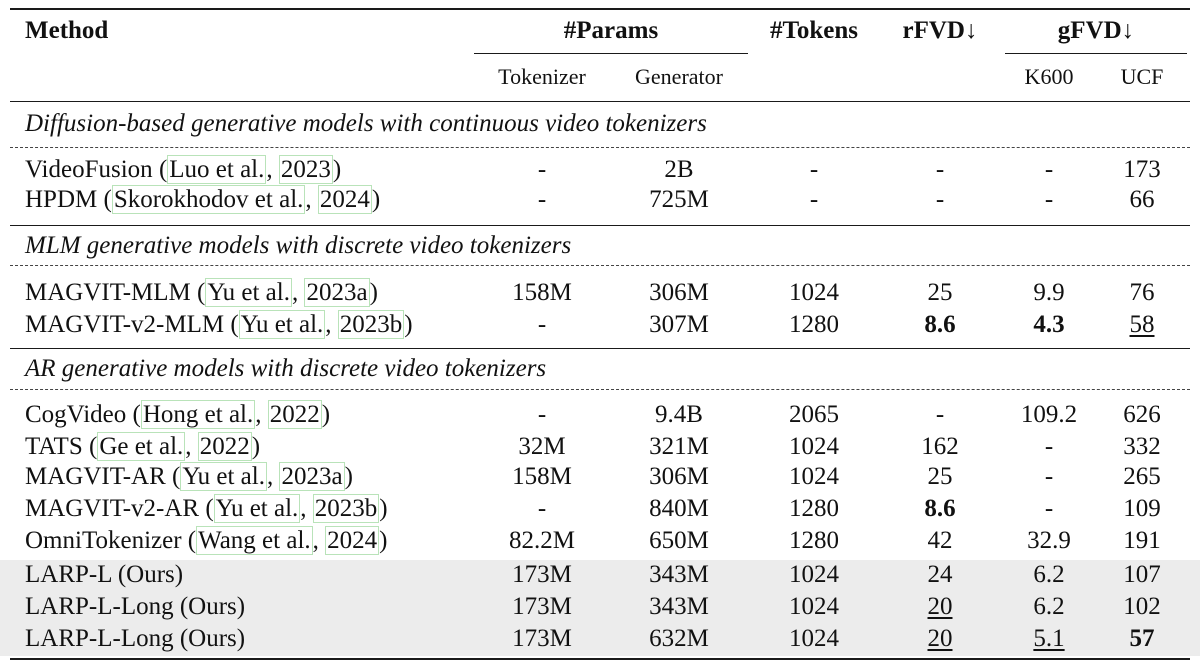 The width and height of the screenshot is (1200, 669). Describe the element at coordinates (108, 292) in the screenshot. I see `method-name: MAGVIT-MLM` at that location.